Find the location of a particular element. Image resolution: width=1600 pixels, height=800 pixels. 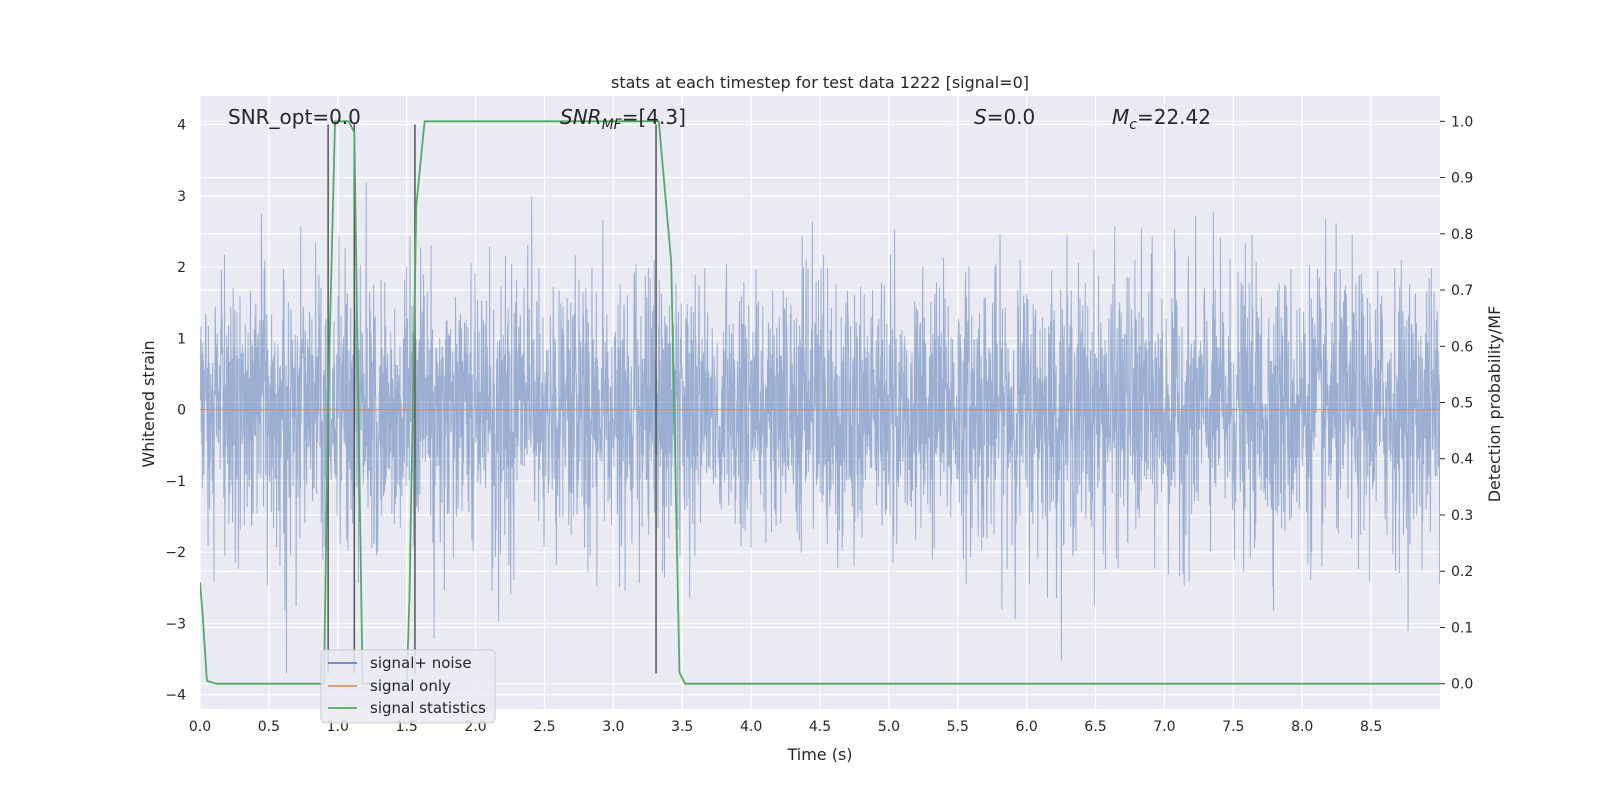

annotation-s-value: =0.0 is located at coordinates (1011, 117).